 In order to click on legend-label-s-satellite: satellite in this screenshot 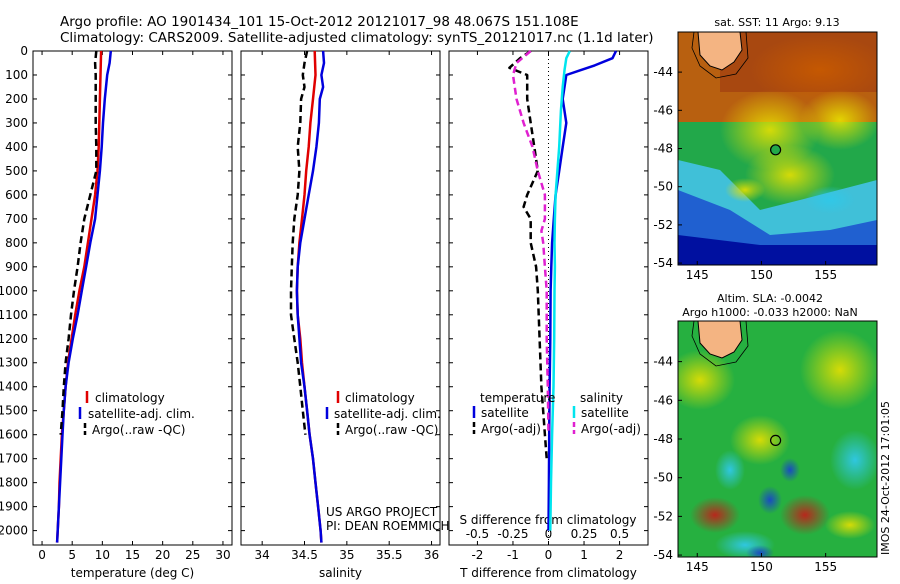, I will do `click(605, 413)`.